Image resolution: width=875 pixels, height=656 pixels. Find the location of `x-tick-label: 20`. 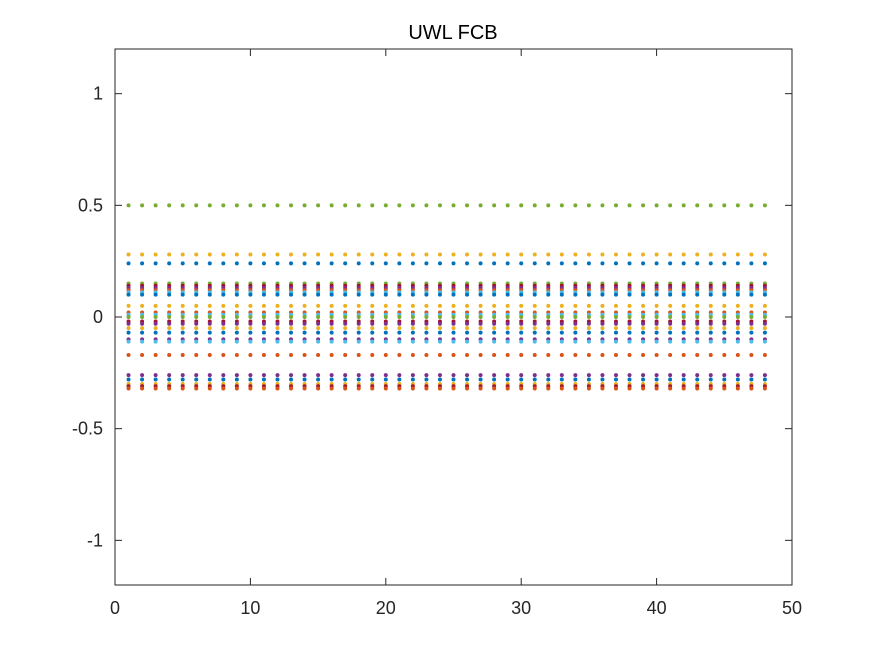

x-tick-label: 20 is located at coordinates (386, 608).